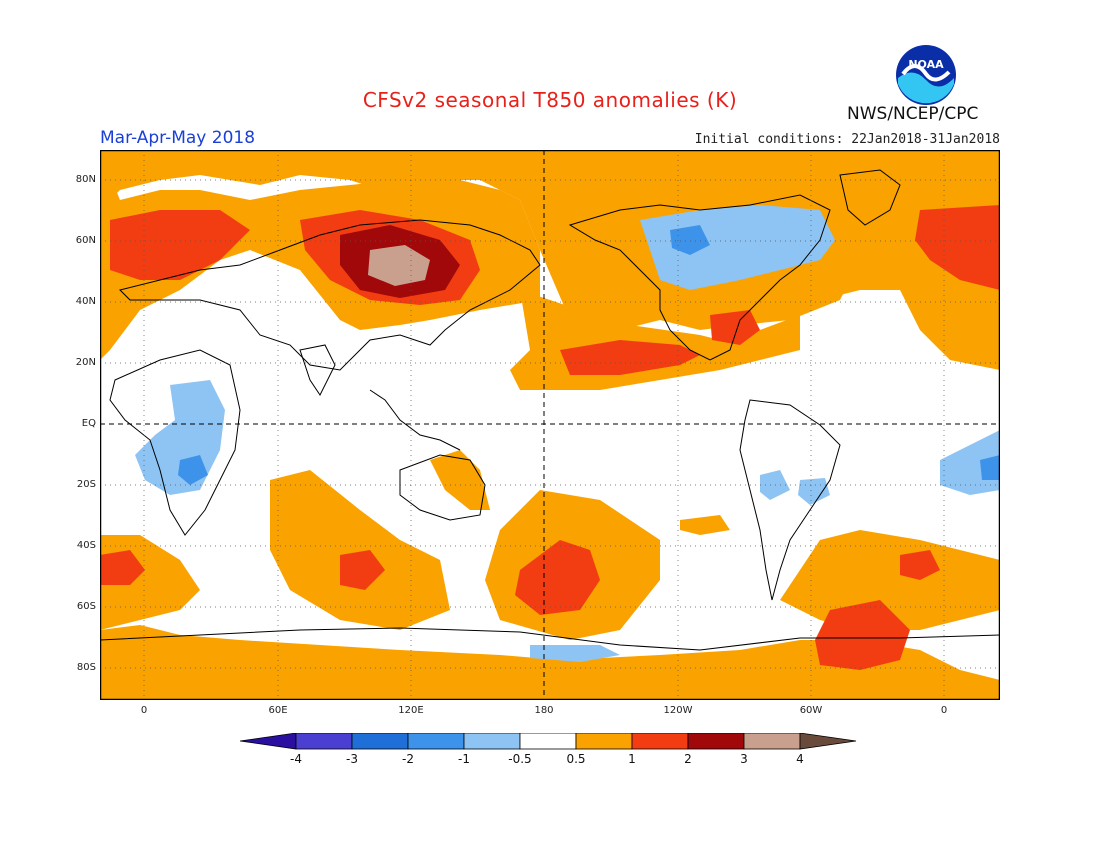 The image size is (1100, 850). What do you see at coordinates (85, 179) in the screenshot?
I see `lat-label: 80N` at bounding box center [85, 179].